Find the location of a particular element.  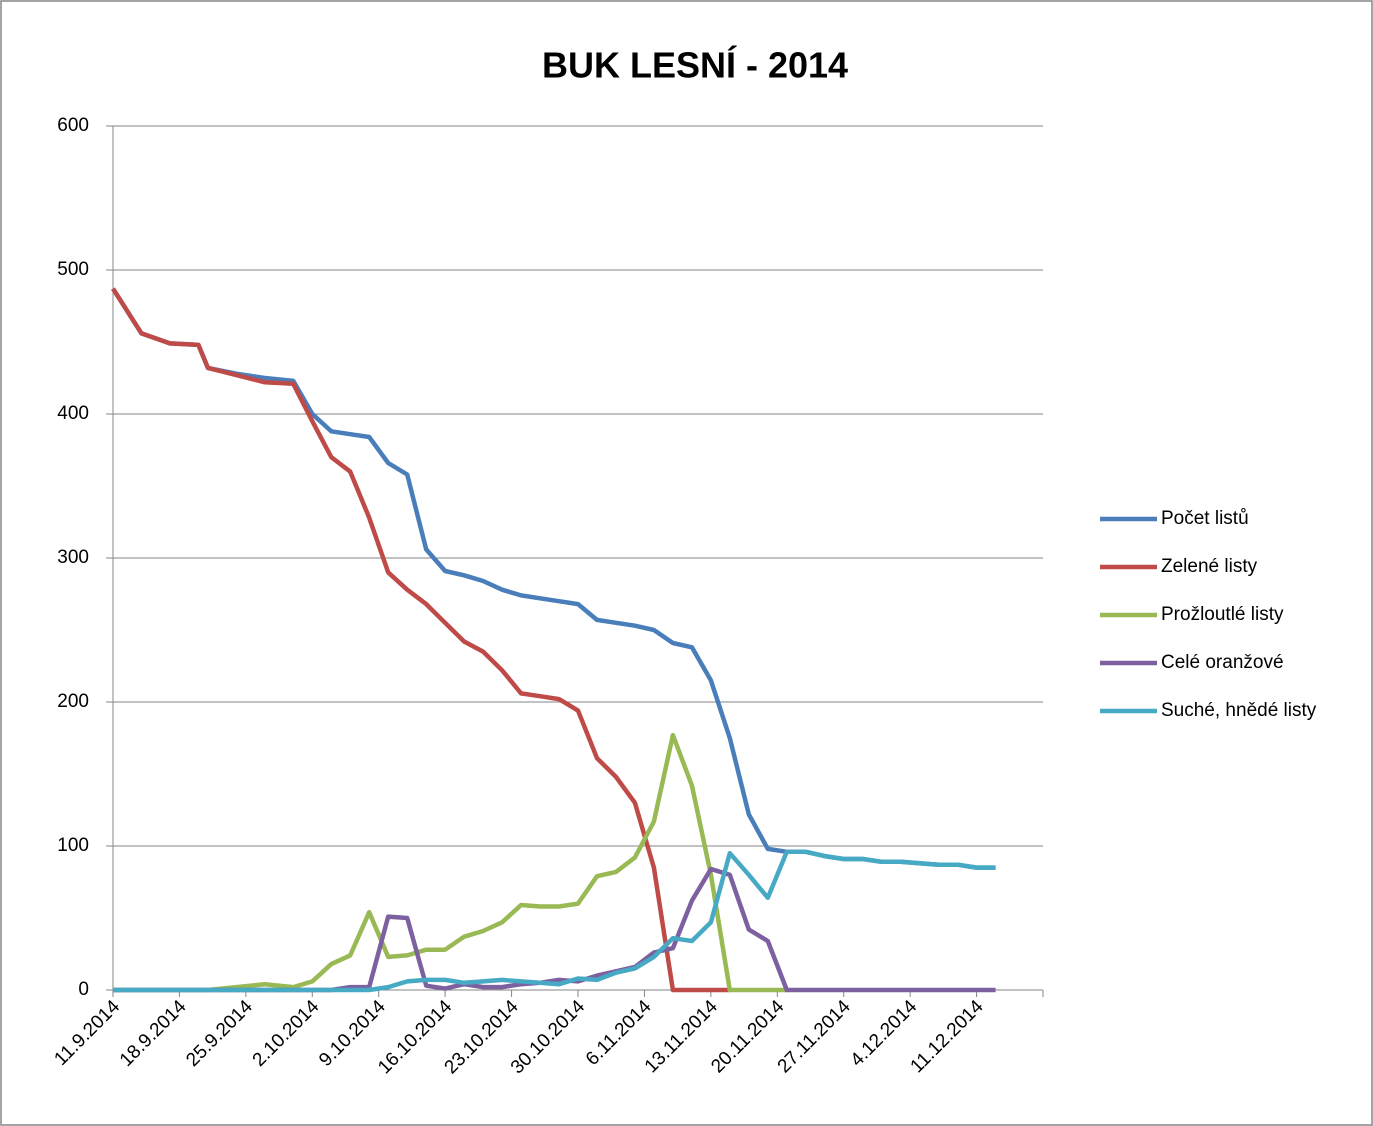

legend-label: Počet listů is located at coordinates (1205, 518).